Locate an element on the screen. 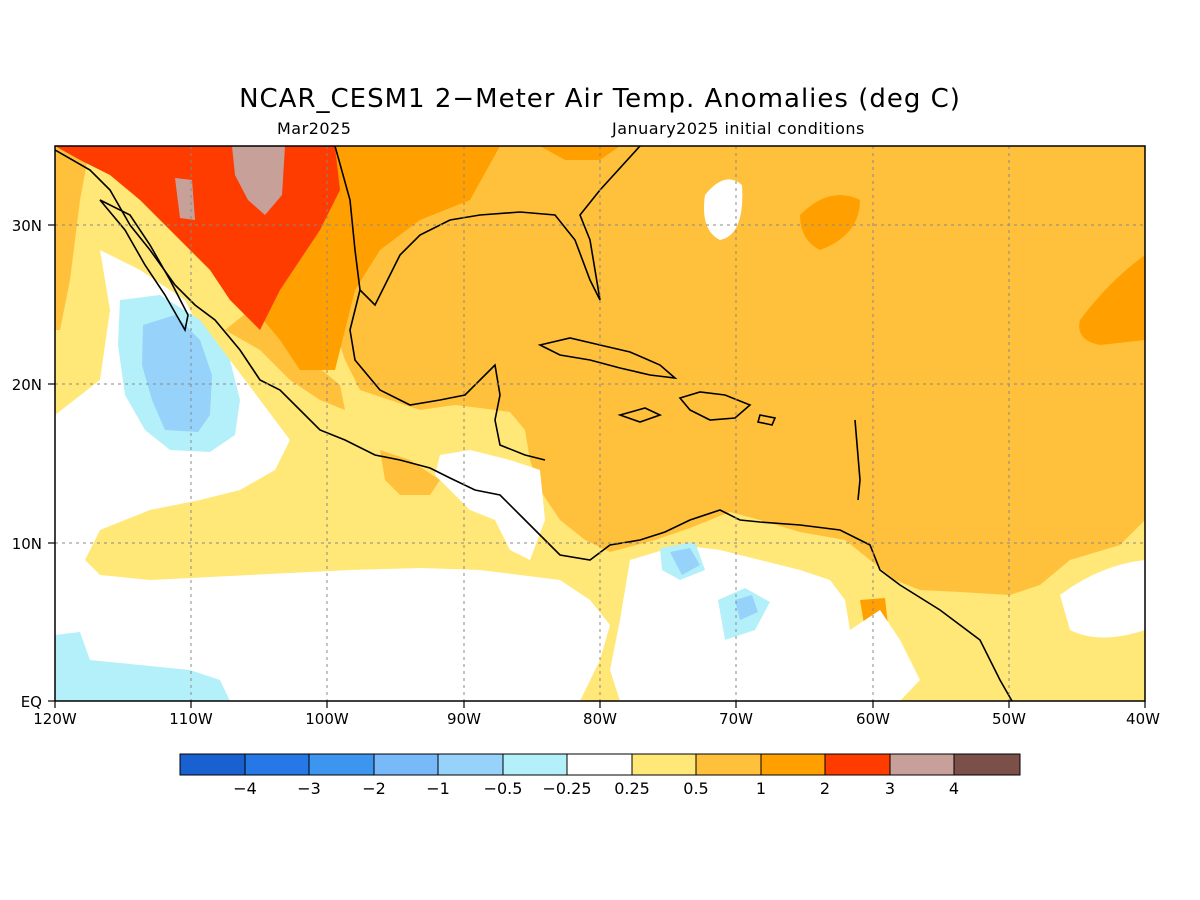  colorbar-label-0: −4 is located at coordinates (245, 788).